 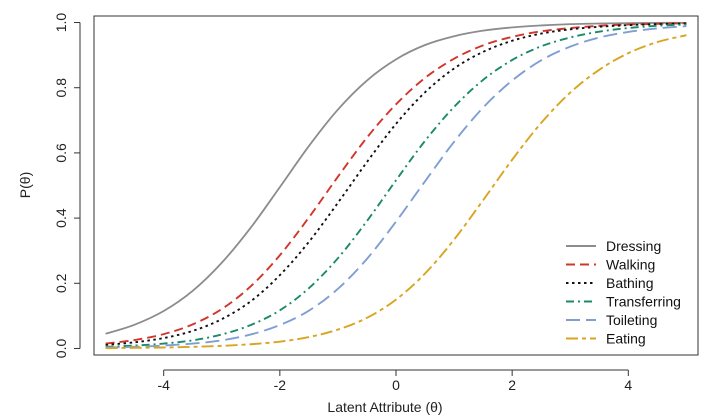 I want to click on legend-label-eating: Eating, so click(x=626, y=339).